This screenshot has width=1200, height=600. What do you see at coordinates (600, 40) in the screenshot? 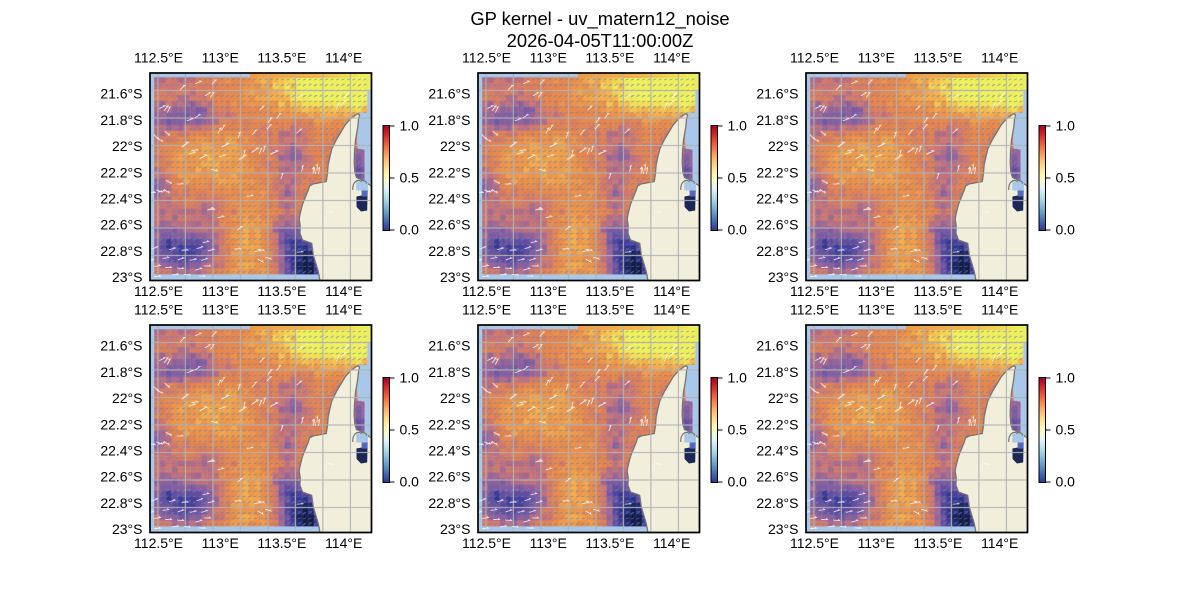
I see `svg-text: 2026-04-05T11:00:00Z` at bounding box center [600, 40].